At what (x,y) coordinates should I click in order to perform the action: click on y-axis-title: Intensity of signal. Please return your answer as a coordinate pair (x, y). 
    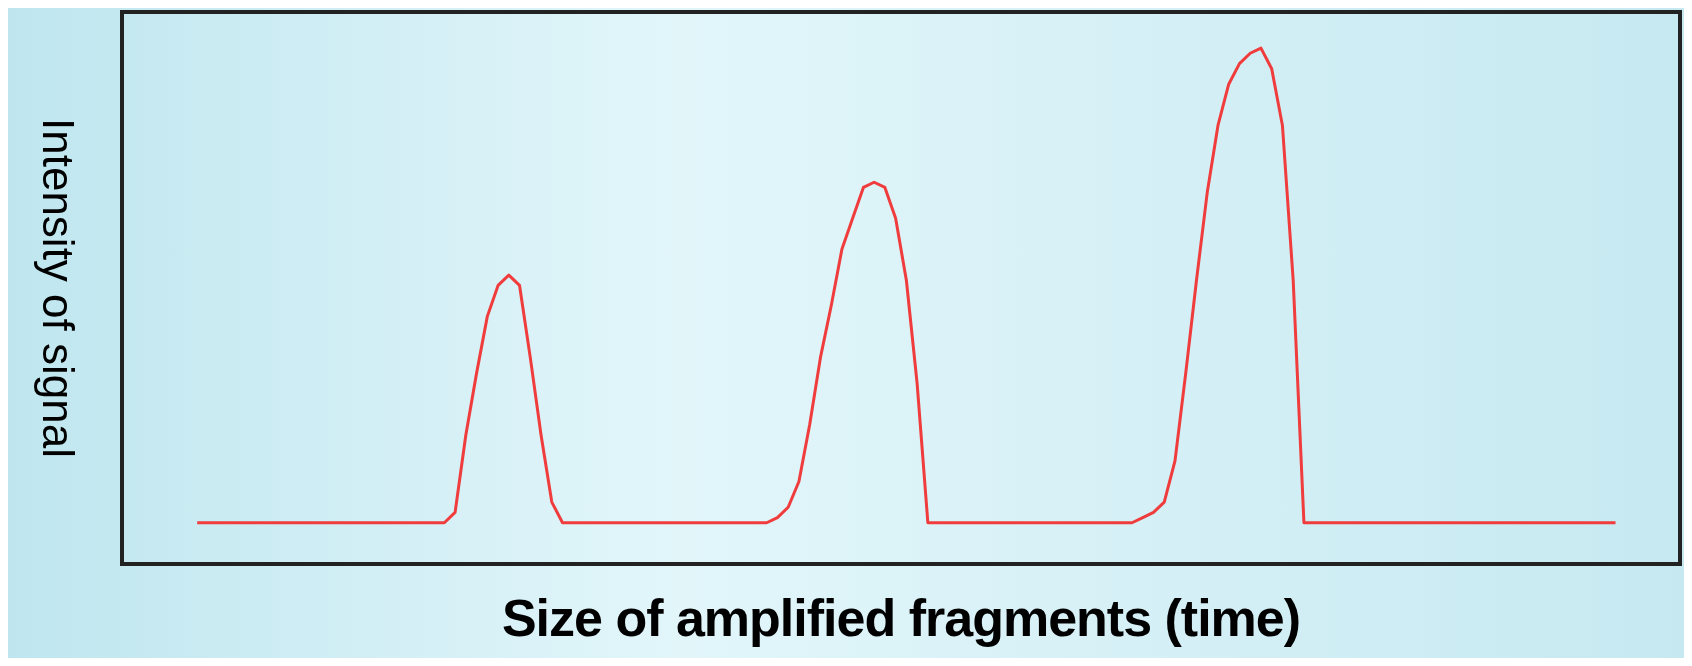
    Looking at the image, I should click on (58, 288).